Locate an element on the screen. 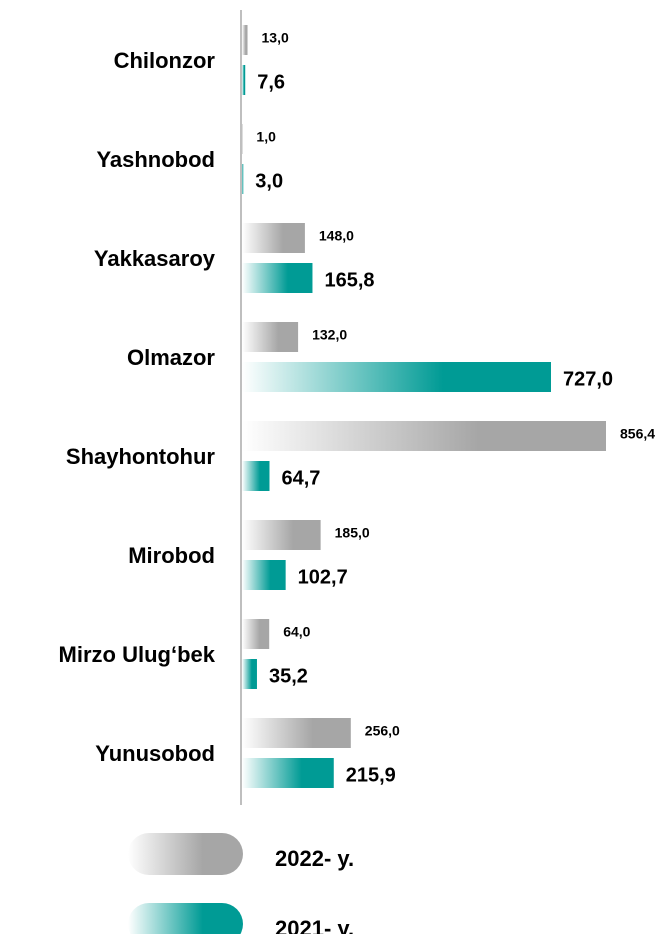 The image size is (667, 934). category-label: Mirzo Ulug‘bek is located at coordinates (137, 654).